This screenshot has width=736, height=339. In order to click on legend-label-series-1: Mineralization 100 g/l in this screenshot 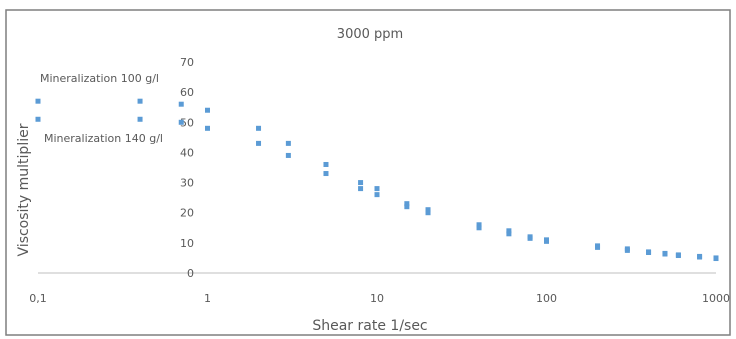, I will do `click(99, 78)`.